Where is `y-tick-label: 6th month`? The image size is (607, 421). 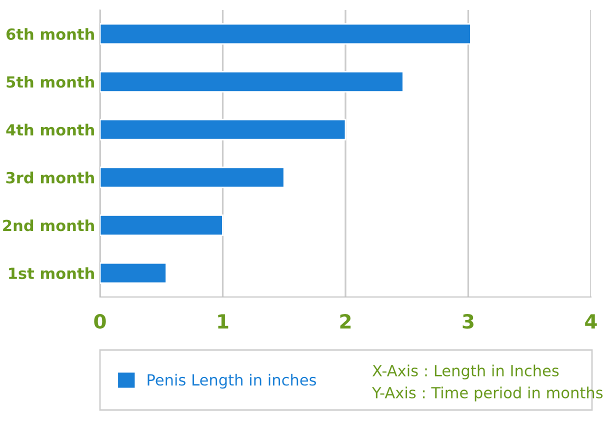 y-tick-label: 6th month is located at coordinates (50, 34).